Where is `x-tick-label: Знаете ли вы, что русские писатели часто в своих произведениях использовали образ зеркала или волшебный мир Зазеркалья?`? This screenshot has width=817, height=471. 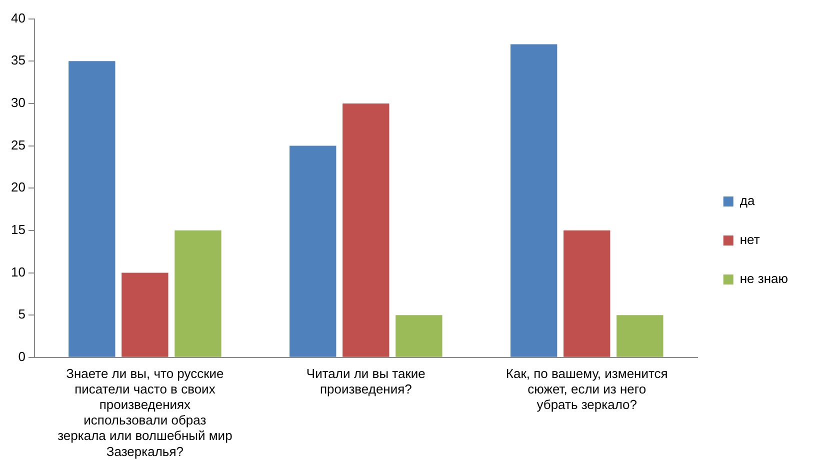 x-tick-label: Знаете ли вы, что русские писатели часто в своих произведениях использовали образ зеркала или волшебный мир Зазеркалья? is located at coordinates (145, 412).